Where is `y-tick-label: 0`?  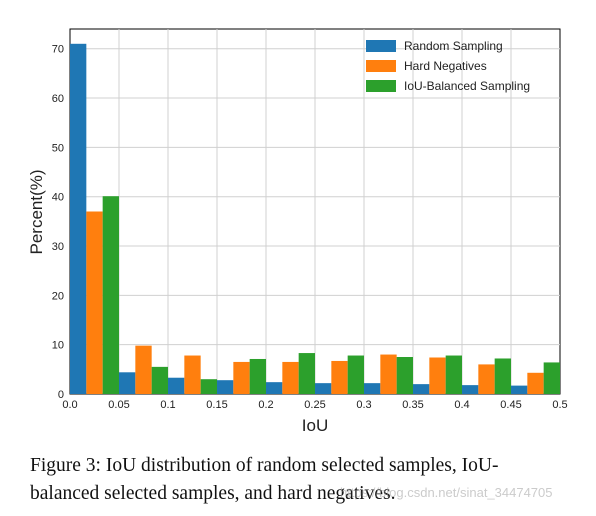 y-tick-label: 0 is located at coordinates (61, 395).